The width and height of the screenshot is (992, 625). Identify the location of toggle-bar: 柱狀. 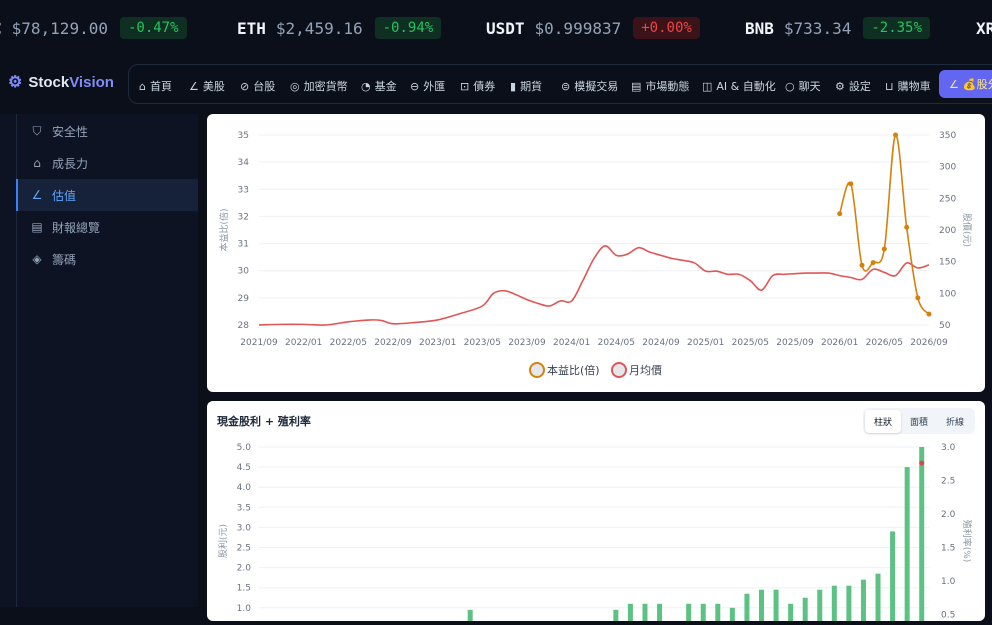
(882, 421).